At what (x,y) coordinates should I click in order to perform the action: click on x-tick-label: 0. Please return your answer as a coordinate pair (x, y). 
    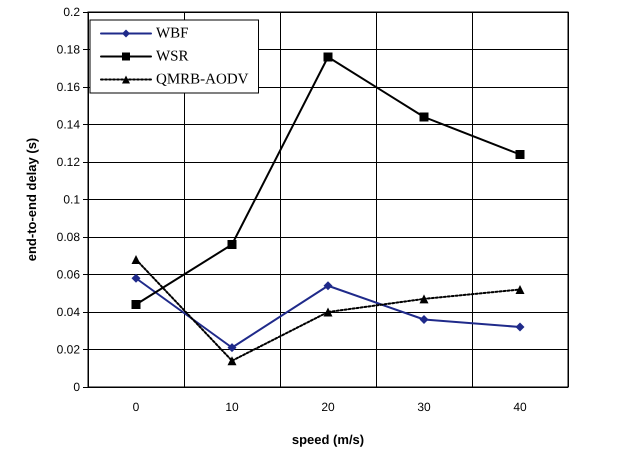
    Looking at the image, I should click on (136, 407).